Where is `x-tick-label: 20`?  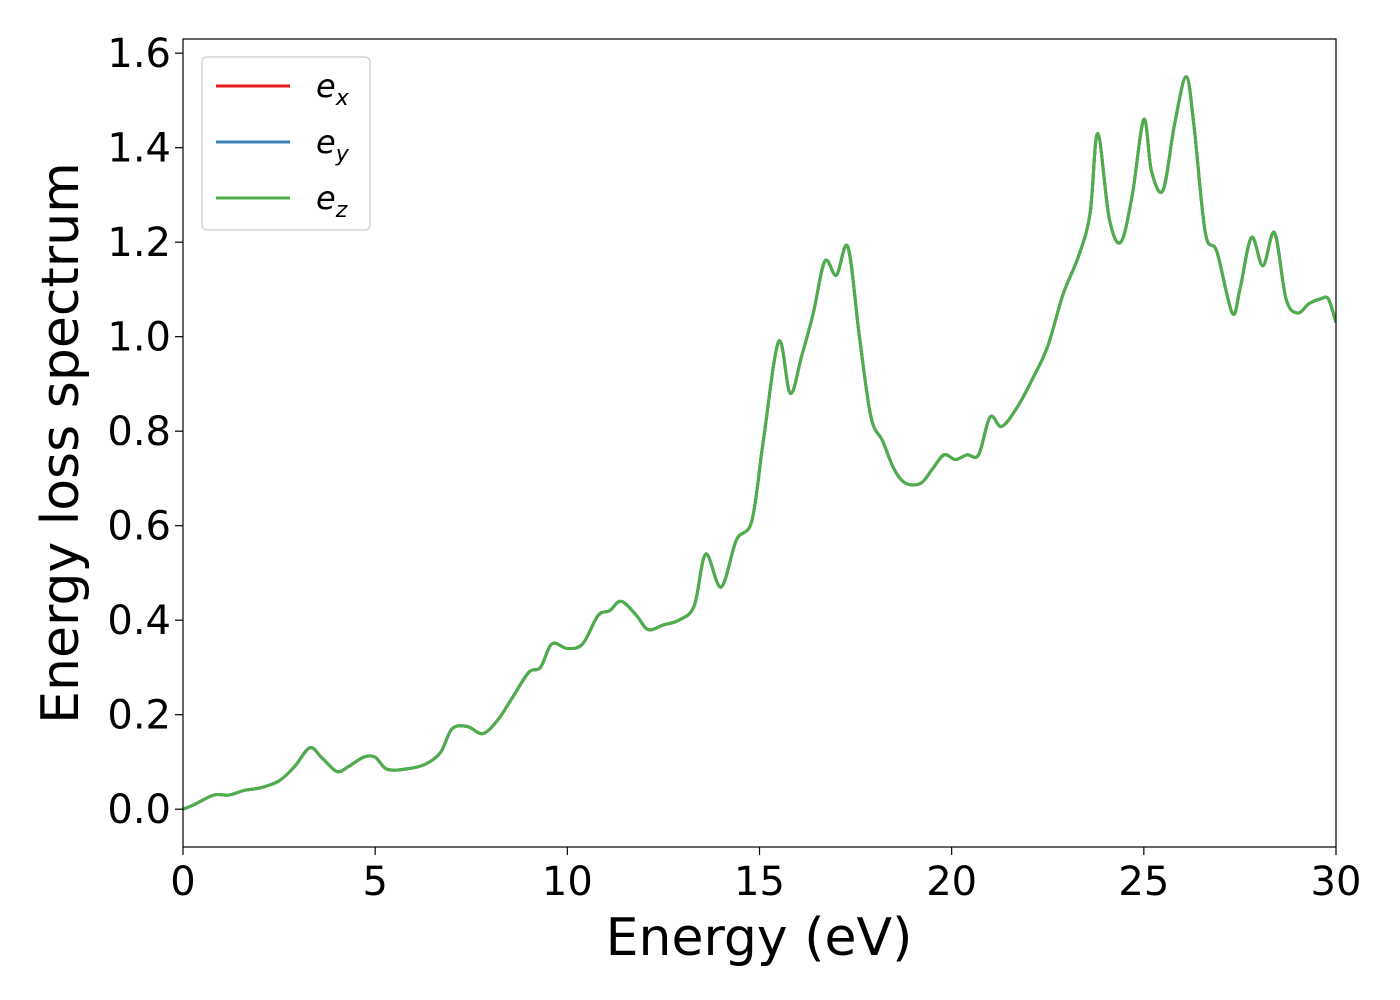 x-tick-label: 20 is located at coordinates (951, 882).